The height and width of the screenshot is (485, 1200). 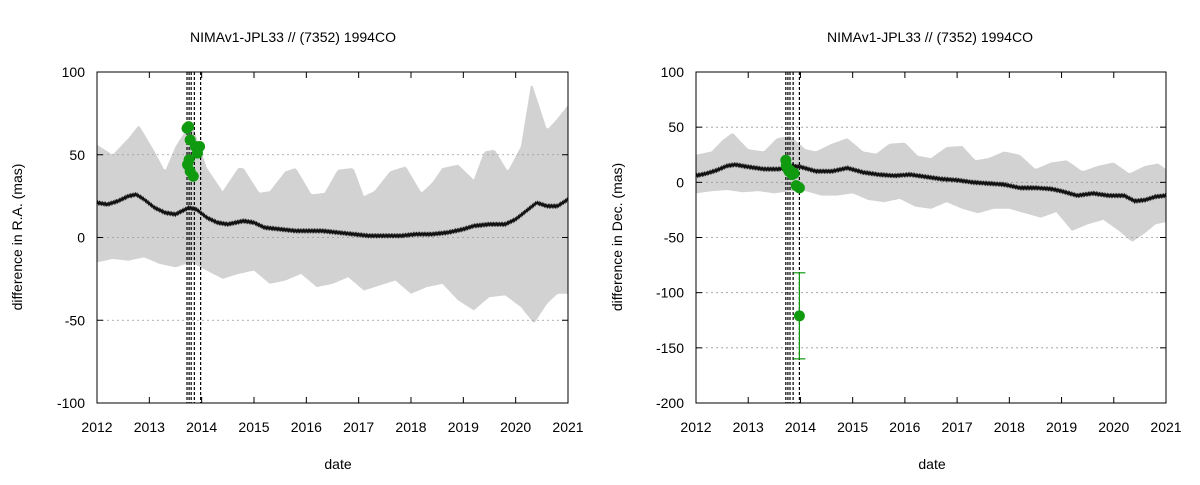 What do you see at coordinates (617, 237) in the screenshot?
I see `y-axis-label: difference in Dec. (mas)` at bounding box center [617, 237].